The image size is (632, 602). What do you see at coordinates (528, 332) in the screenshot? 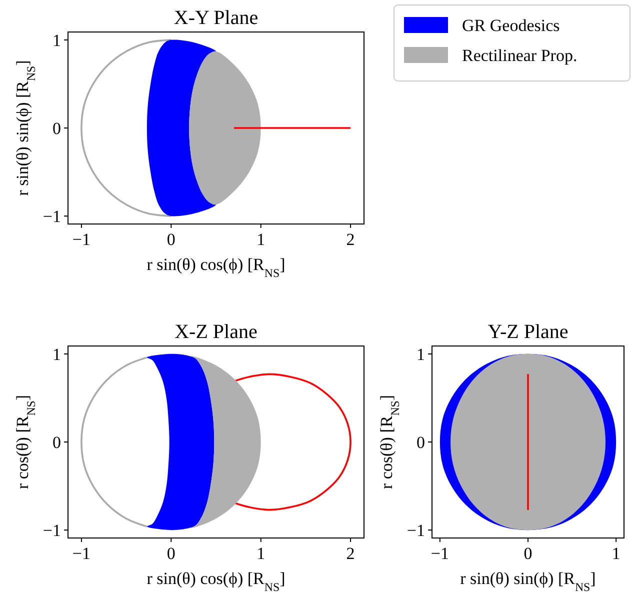
I see `chart-title: Y-Z Plane` at bounding box center [528, 332].